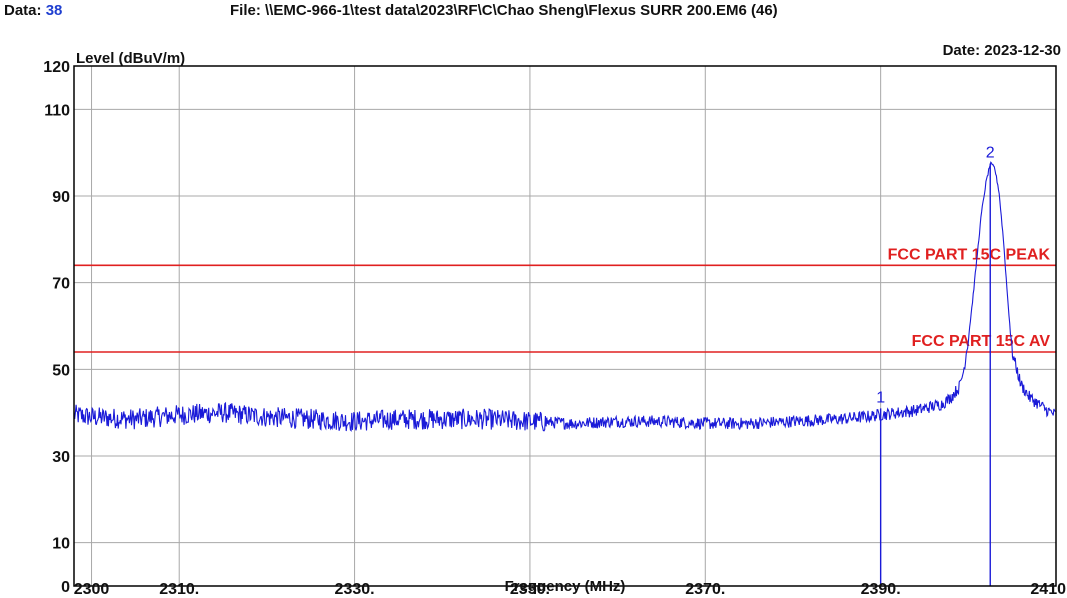  I want to click on limit-label-1: FCC PART 15C AV, so click(981, 341).